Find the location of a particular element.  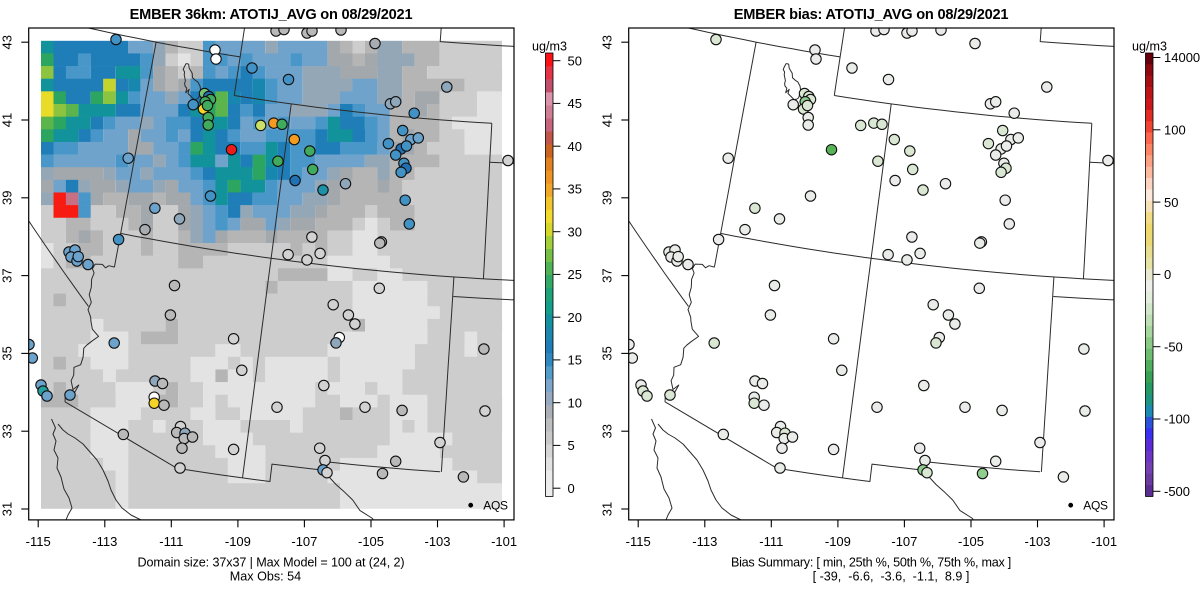

svg-text: 10 is located at coordinates (575, 402).